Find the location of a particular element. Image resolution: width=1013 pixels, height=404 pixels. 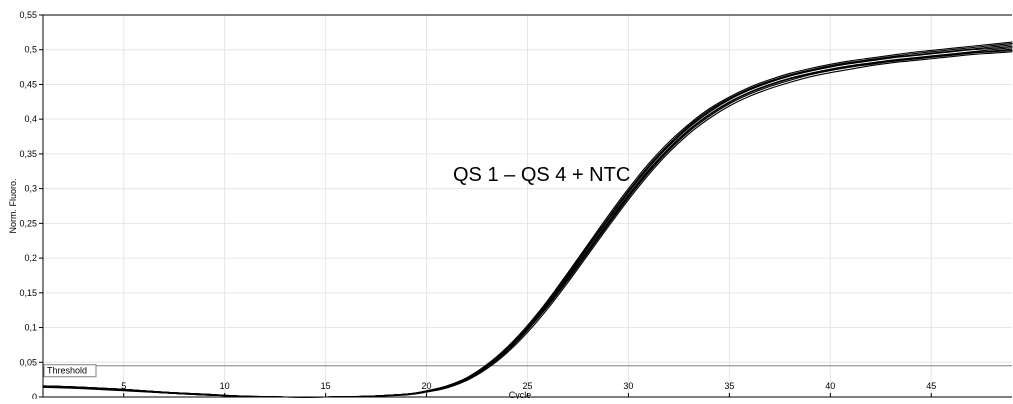

y-tick-label: 0,45 is located at coordinates (28, 84).